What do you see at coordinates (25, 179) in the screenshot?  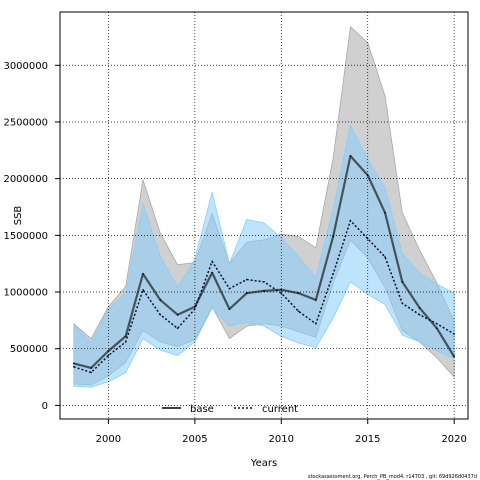 I see `y-tick-label-2000000: 2000000` at bounding box center [25, 179].